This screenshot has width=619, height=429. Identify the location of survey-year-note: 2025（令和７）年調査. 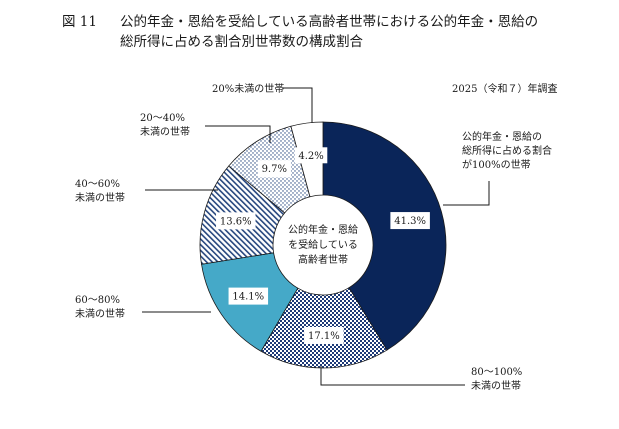
(505, 89).